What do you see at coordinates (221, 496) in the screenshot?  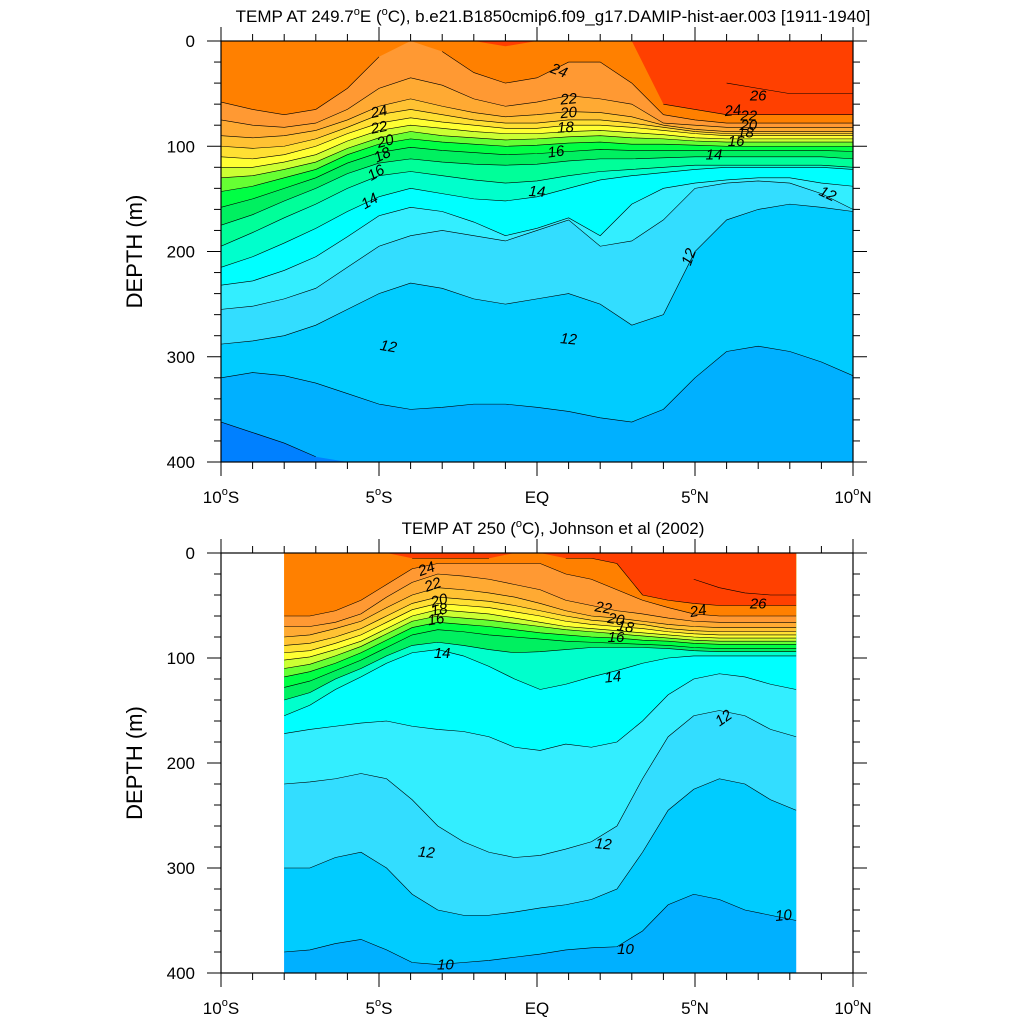 I see `x-tick-label: 10oS` at bounding box center [221, 496].